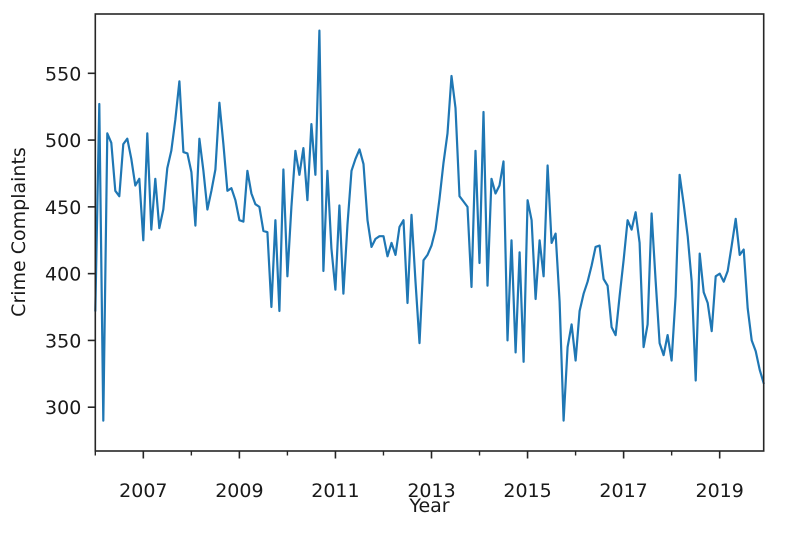 The height and width of the screenshot is (540, 786). Describe the element at coordinates (63, 408) in the screenshot. I see `y-tick-label: 300` at that location.